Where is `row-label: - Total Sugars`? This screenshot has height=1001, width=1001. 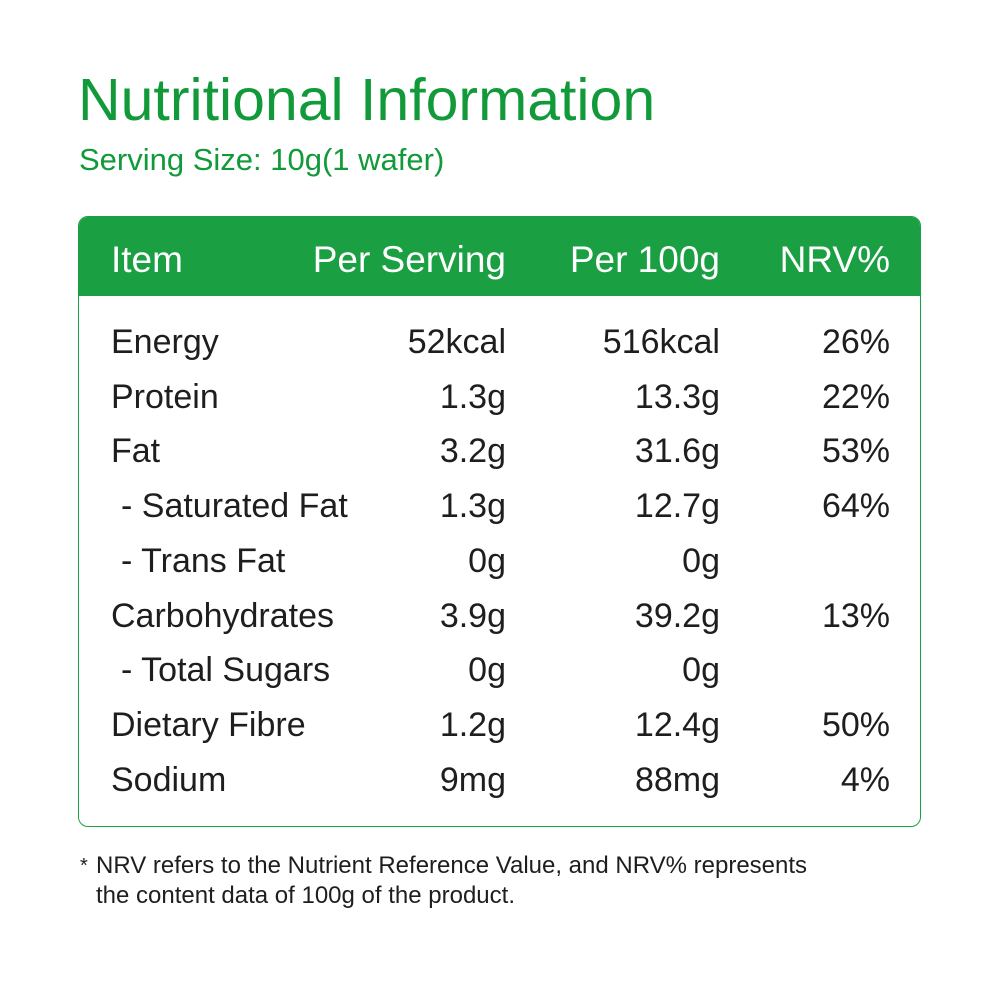 row-label: - Total Sugars is located at coordinates (226, 670).